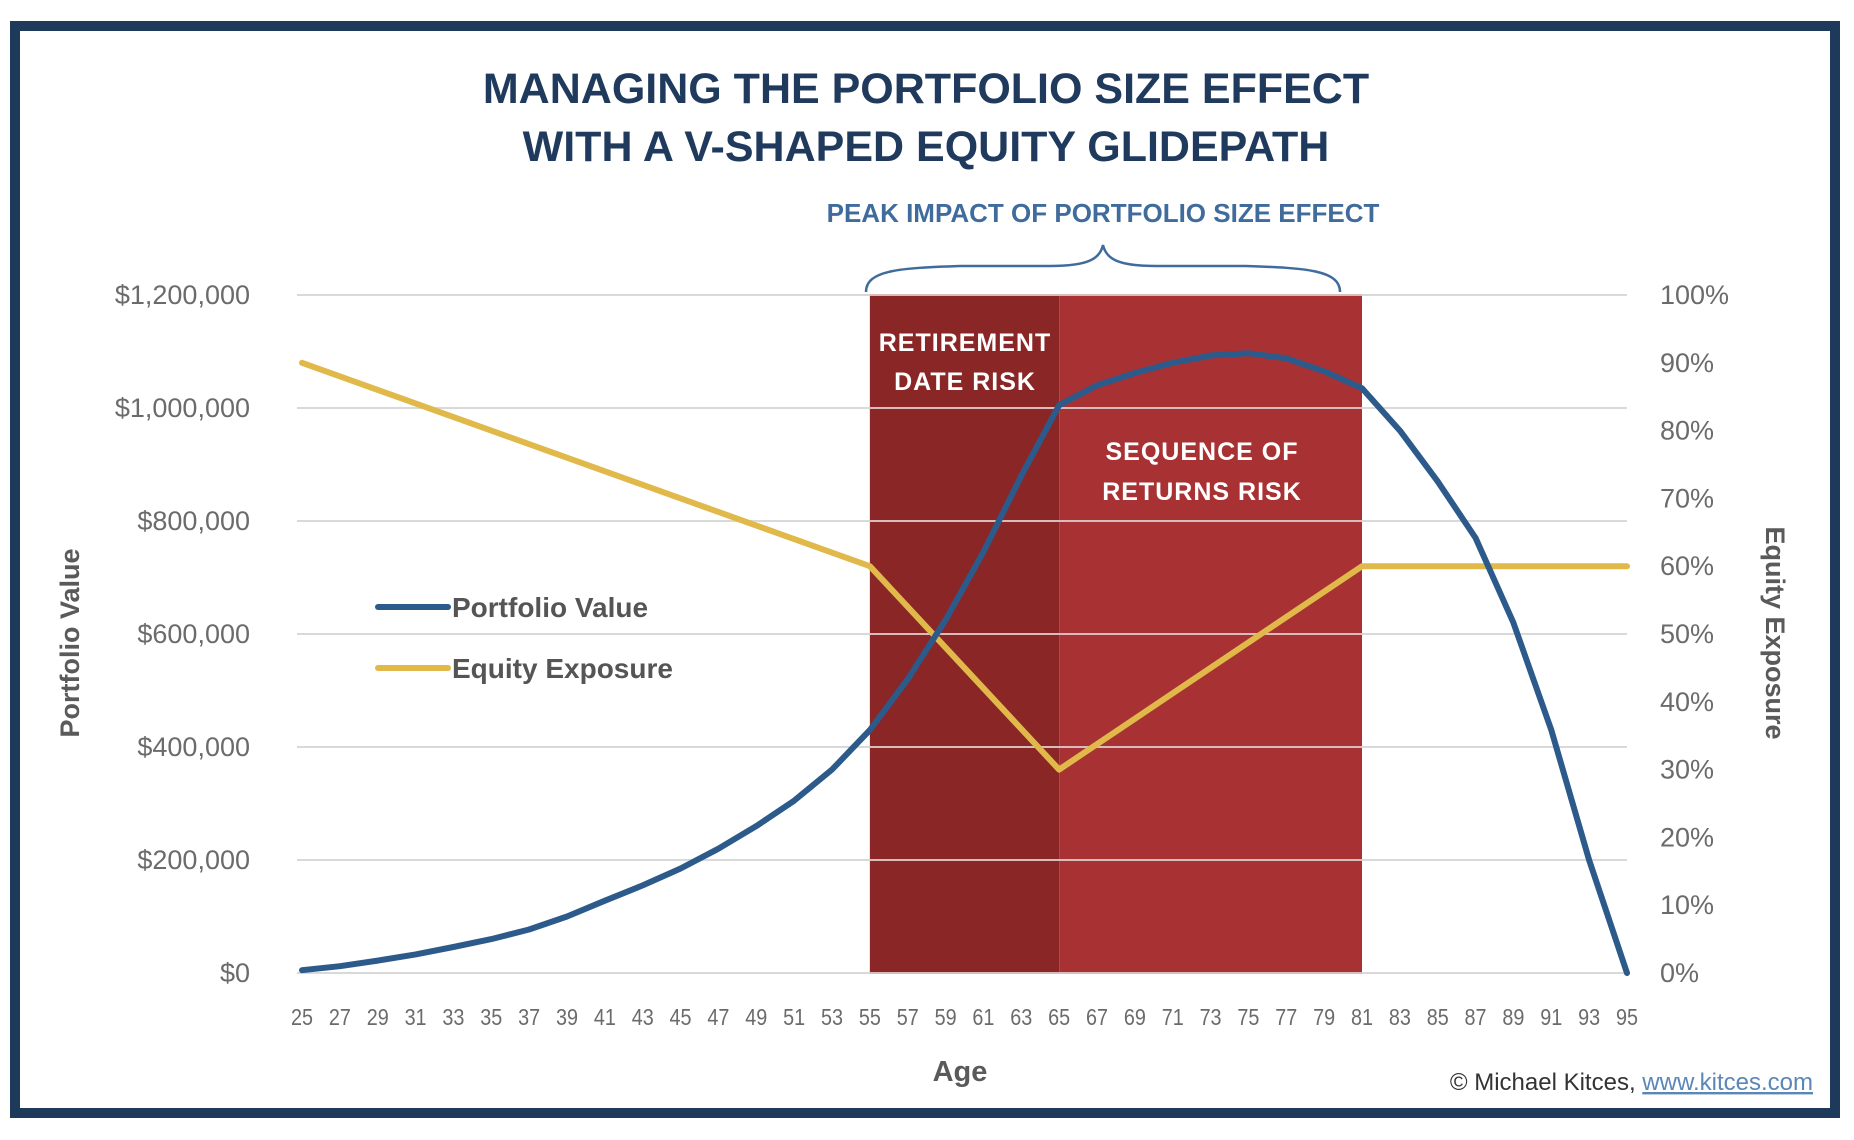 This screenshot has width=1854, height=1140. What do you see at coordinates (1551, 1018) in the screenshot?
I see `x-tick-label: 91` at bounding box center [1551, 1018].